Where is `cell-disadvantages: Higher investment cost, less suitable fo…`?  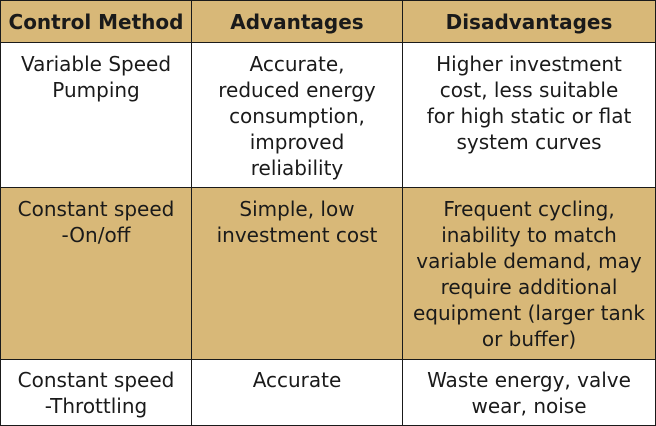 cell-disadvantages: Higher investment cost, less suitable fo… is located at coordinates (529, 115).